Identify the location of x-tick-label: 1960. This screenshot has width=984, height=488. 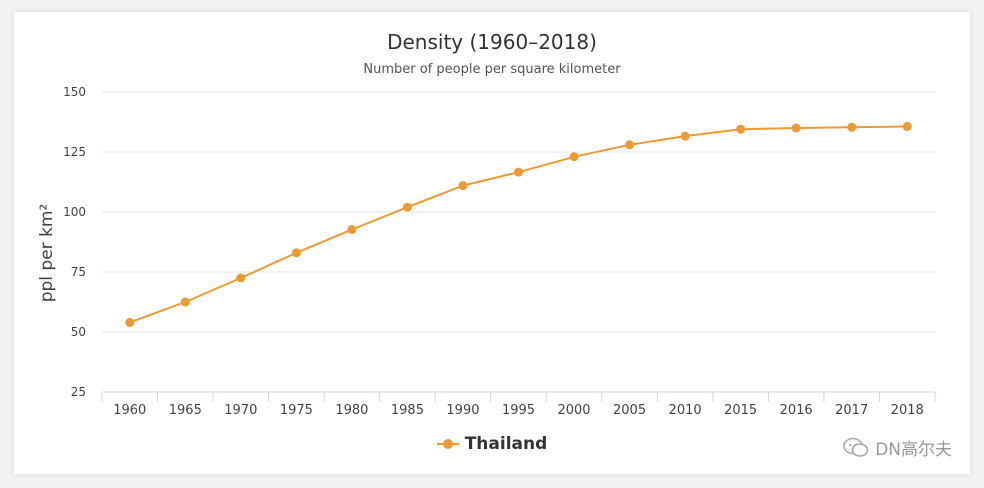
(129, 410).